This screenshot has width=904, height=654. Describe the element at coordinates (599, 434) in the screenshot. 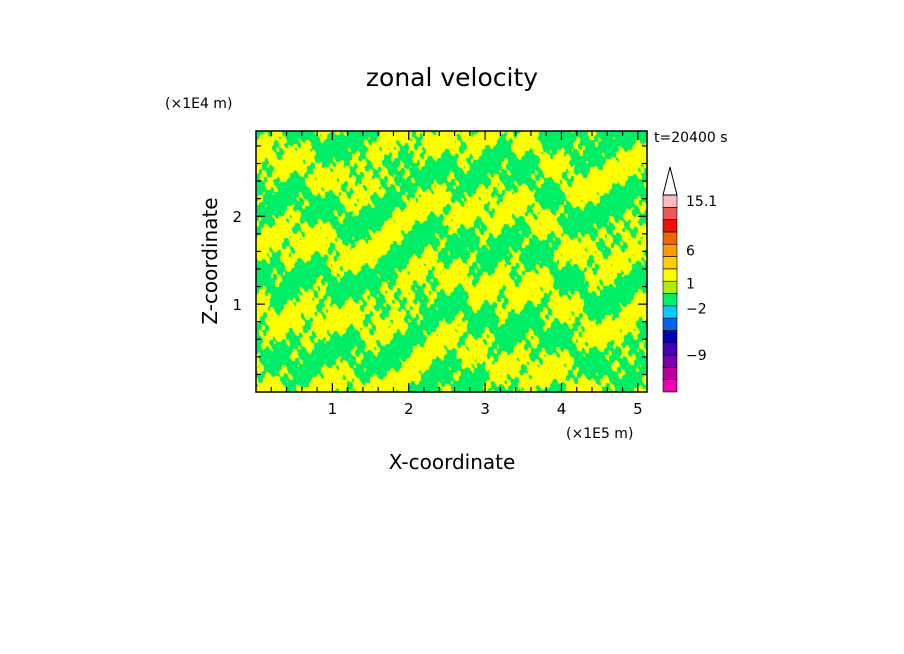

I see `x-unit-label: (×1E5 m)` at that location.